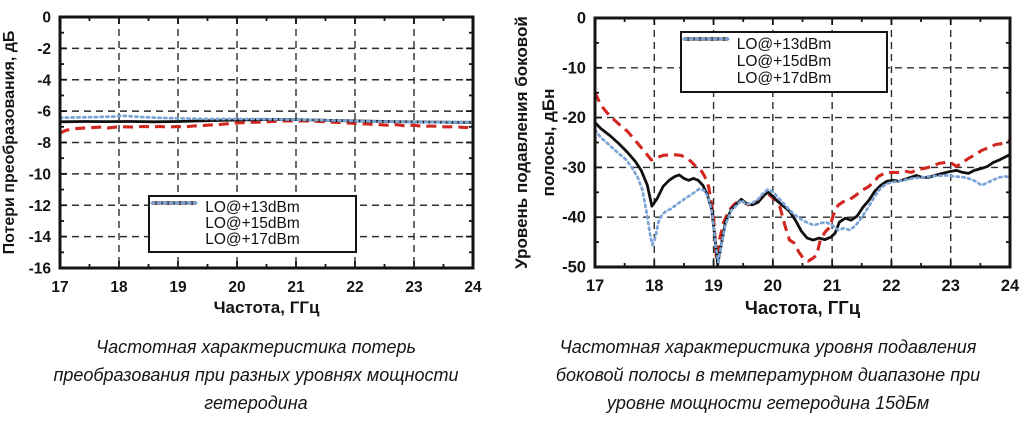 This screenshot has height=433, width=1024. I want to click on conversion-loss-legend: LO@+13dBm LO@+15dBm LO@+17dBm, so click(252, 224).